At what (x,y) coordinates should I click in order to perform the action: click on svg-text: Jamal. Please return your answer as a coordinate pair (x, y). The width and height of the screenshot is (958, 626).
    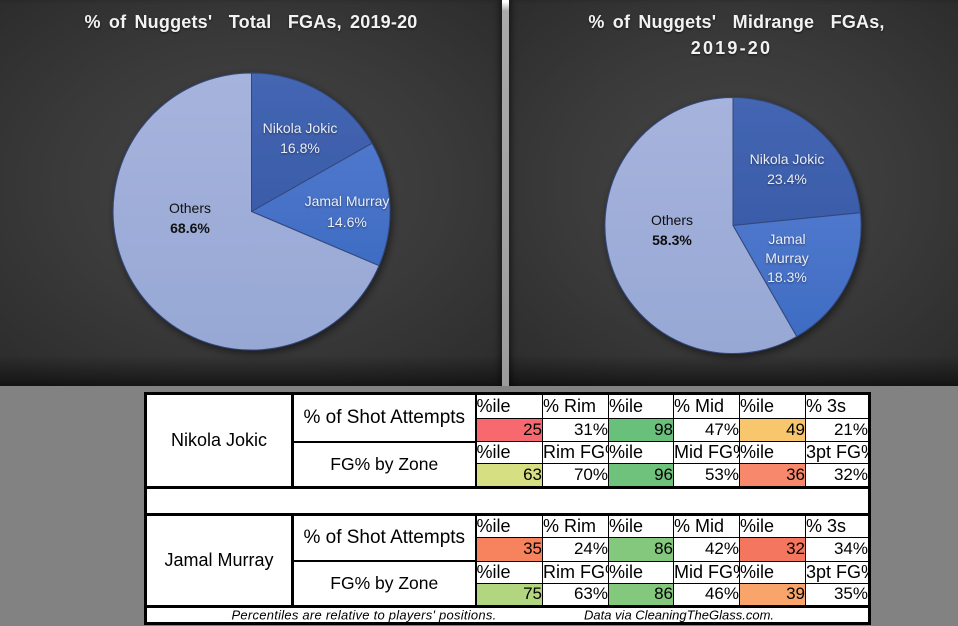
    Looking at the image, I should click on (786, 239).